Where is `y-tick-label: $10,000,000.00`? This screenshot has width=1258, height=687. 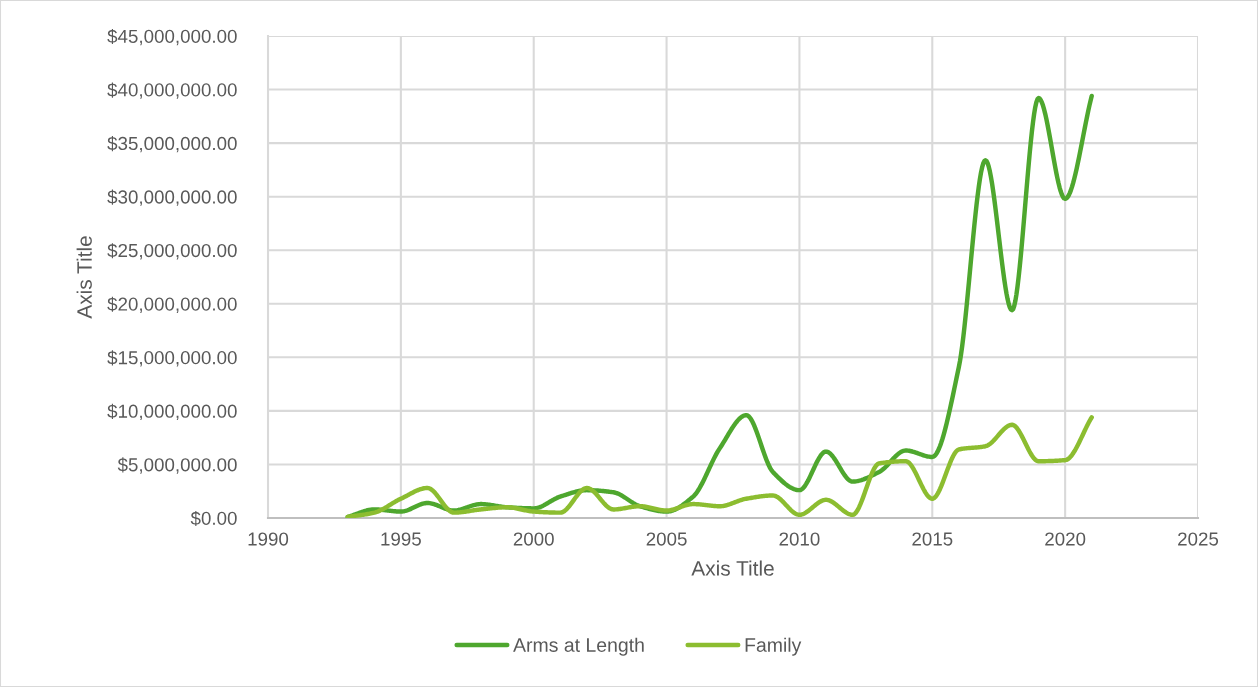
y-tick-label: $10,000,000.00 is located at coordinates (172, 412).